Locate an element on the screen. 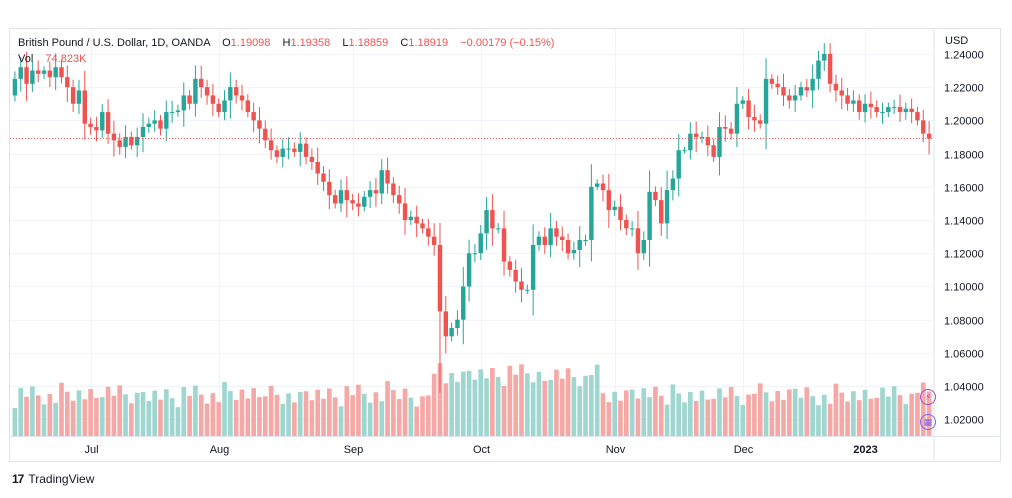  y-tick-label: 1.14000 is located at coordinates (964, 222).